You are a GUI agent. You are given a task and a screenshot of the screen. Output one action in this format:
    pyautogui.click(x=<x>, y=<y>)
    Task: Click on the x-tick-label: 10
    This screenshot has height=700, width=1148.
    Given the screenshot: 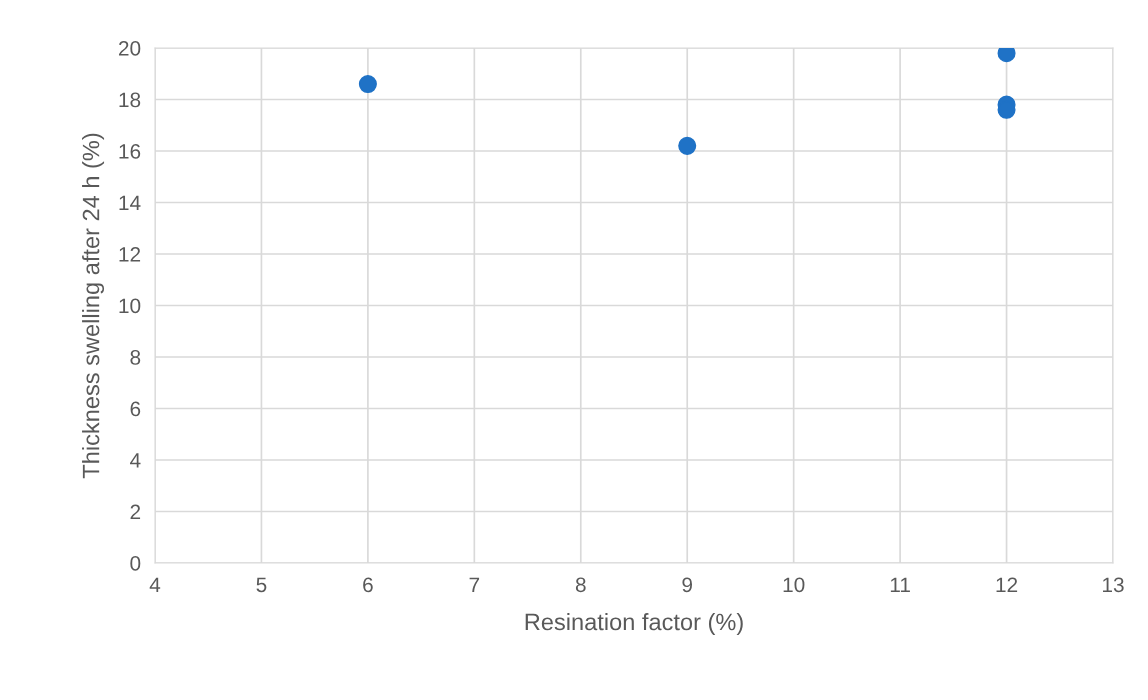 What is the action you would take?
    pyautogui.click(x=794, y=585)
    